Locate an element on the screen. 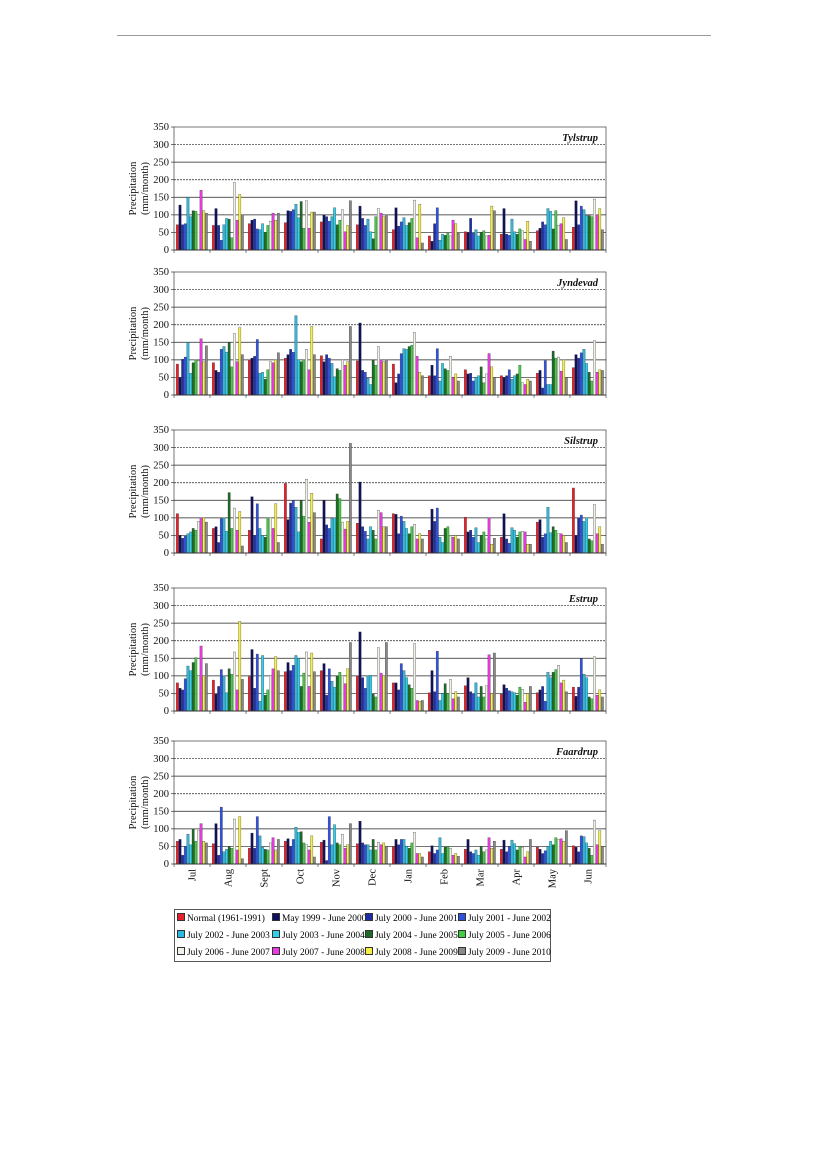 The width and height of the screenshot is (827, 1170). legend-label: July 2006 - June 2007 is located at coordinates (228, 953).